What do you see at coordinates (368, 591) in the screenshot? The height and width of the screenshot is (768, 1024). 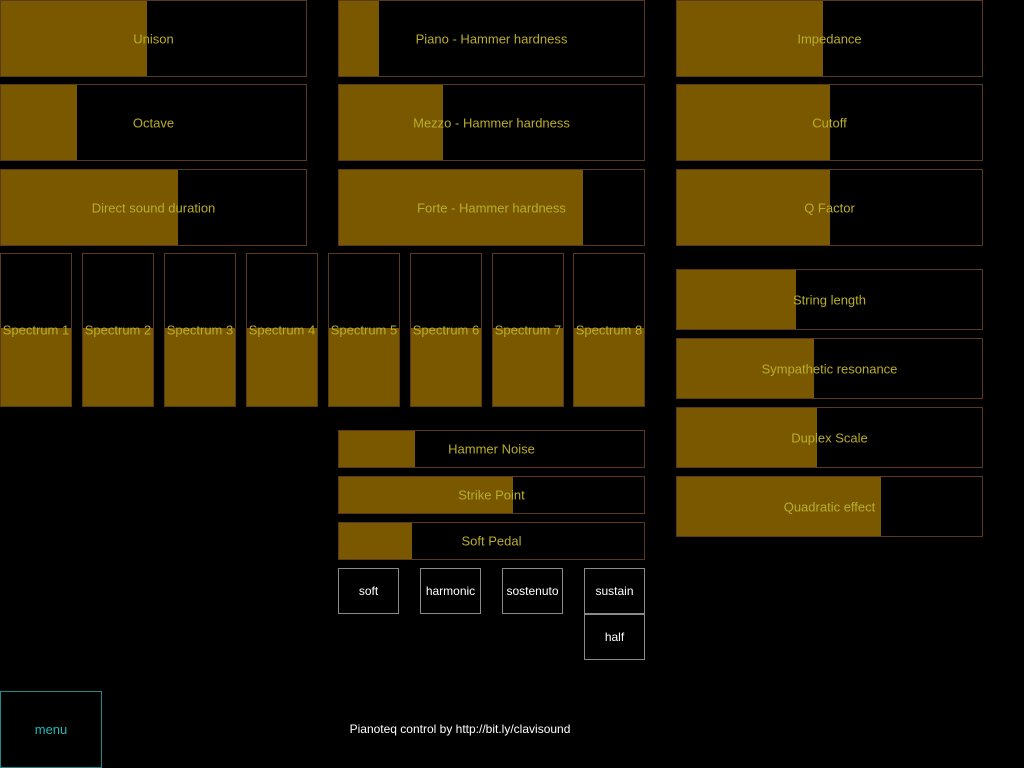 I see `soft-button: soft` at bounding box center [368, 591].